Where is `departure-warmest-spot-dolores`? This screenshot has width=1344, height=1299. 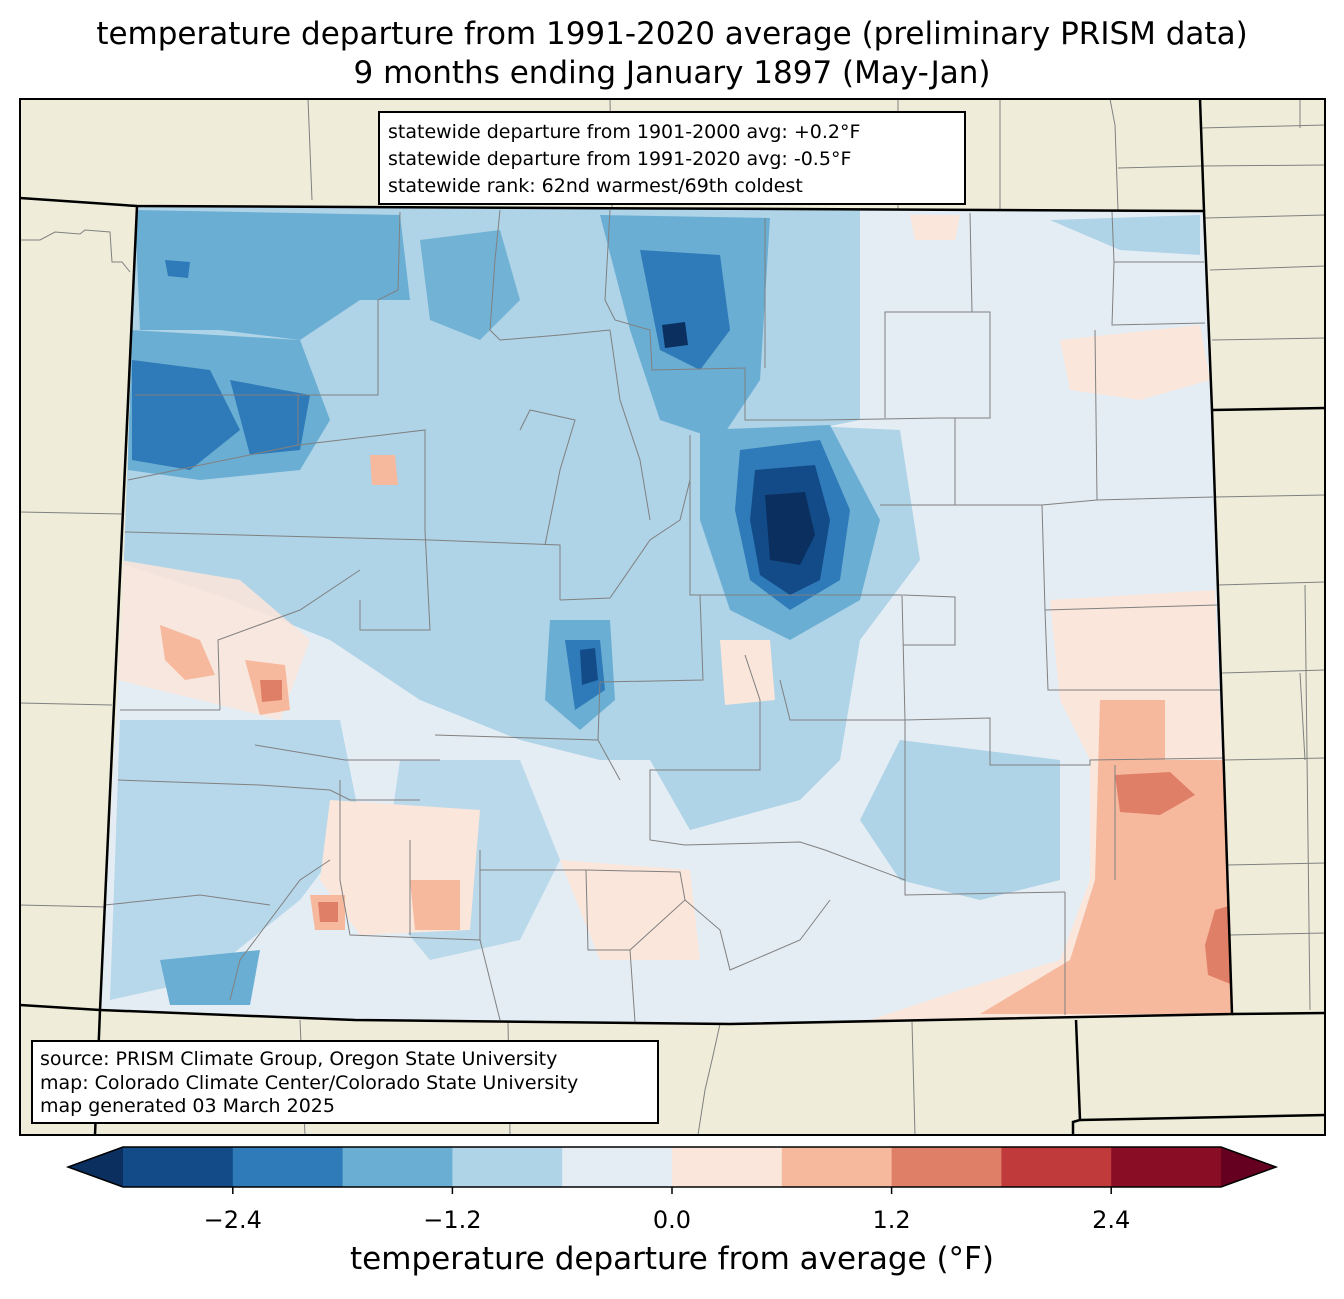 departure-warmest-spot-dolores is located at coordinates (328, 912).